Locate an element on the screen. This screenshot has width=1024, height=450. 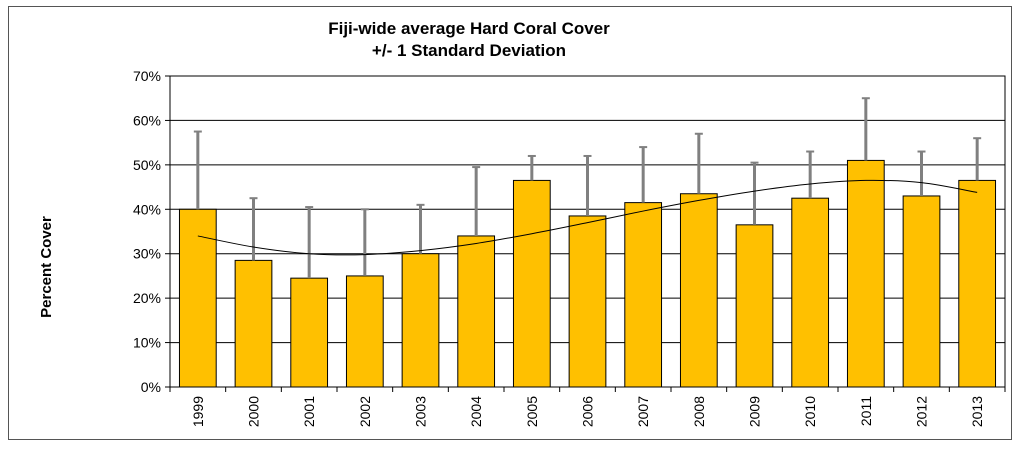
y-tick-label: 30% is located at coordinates (147, 254).